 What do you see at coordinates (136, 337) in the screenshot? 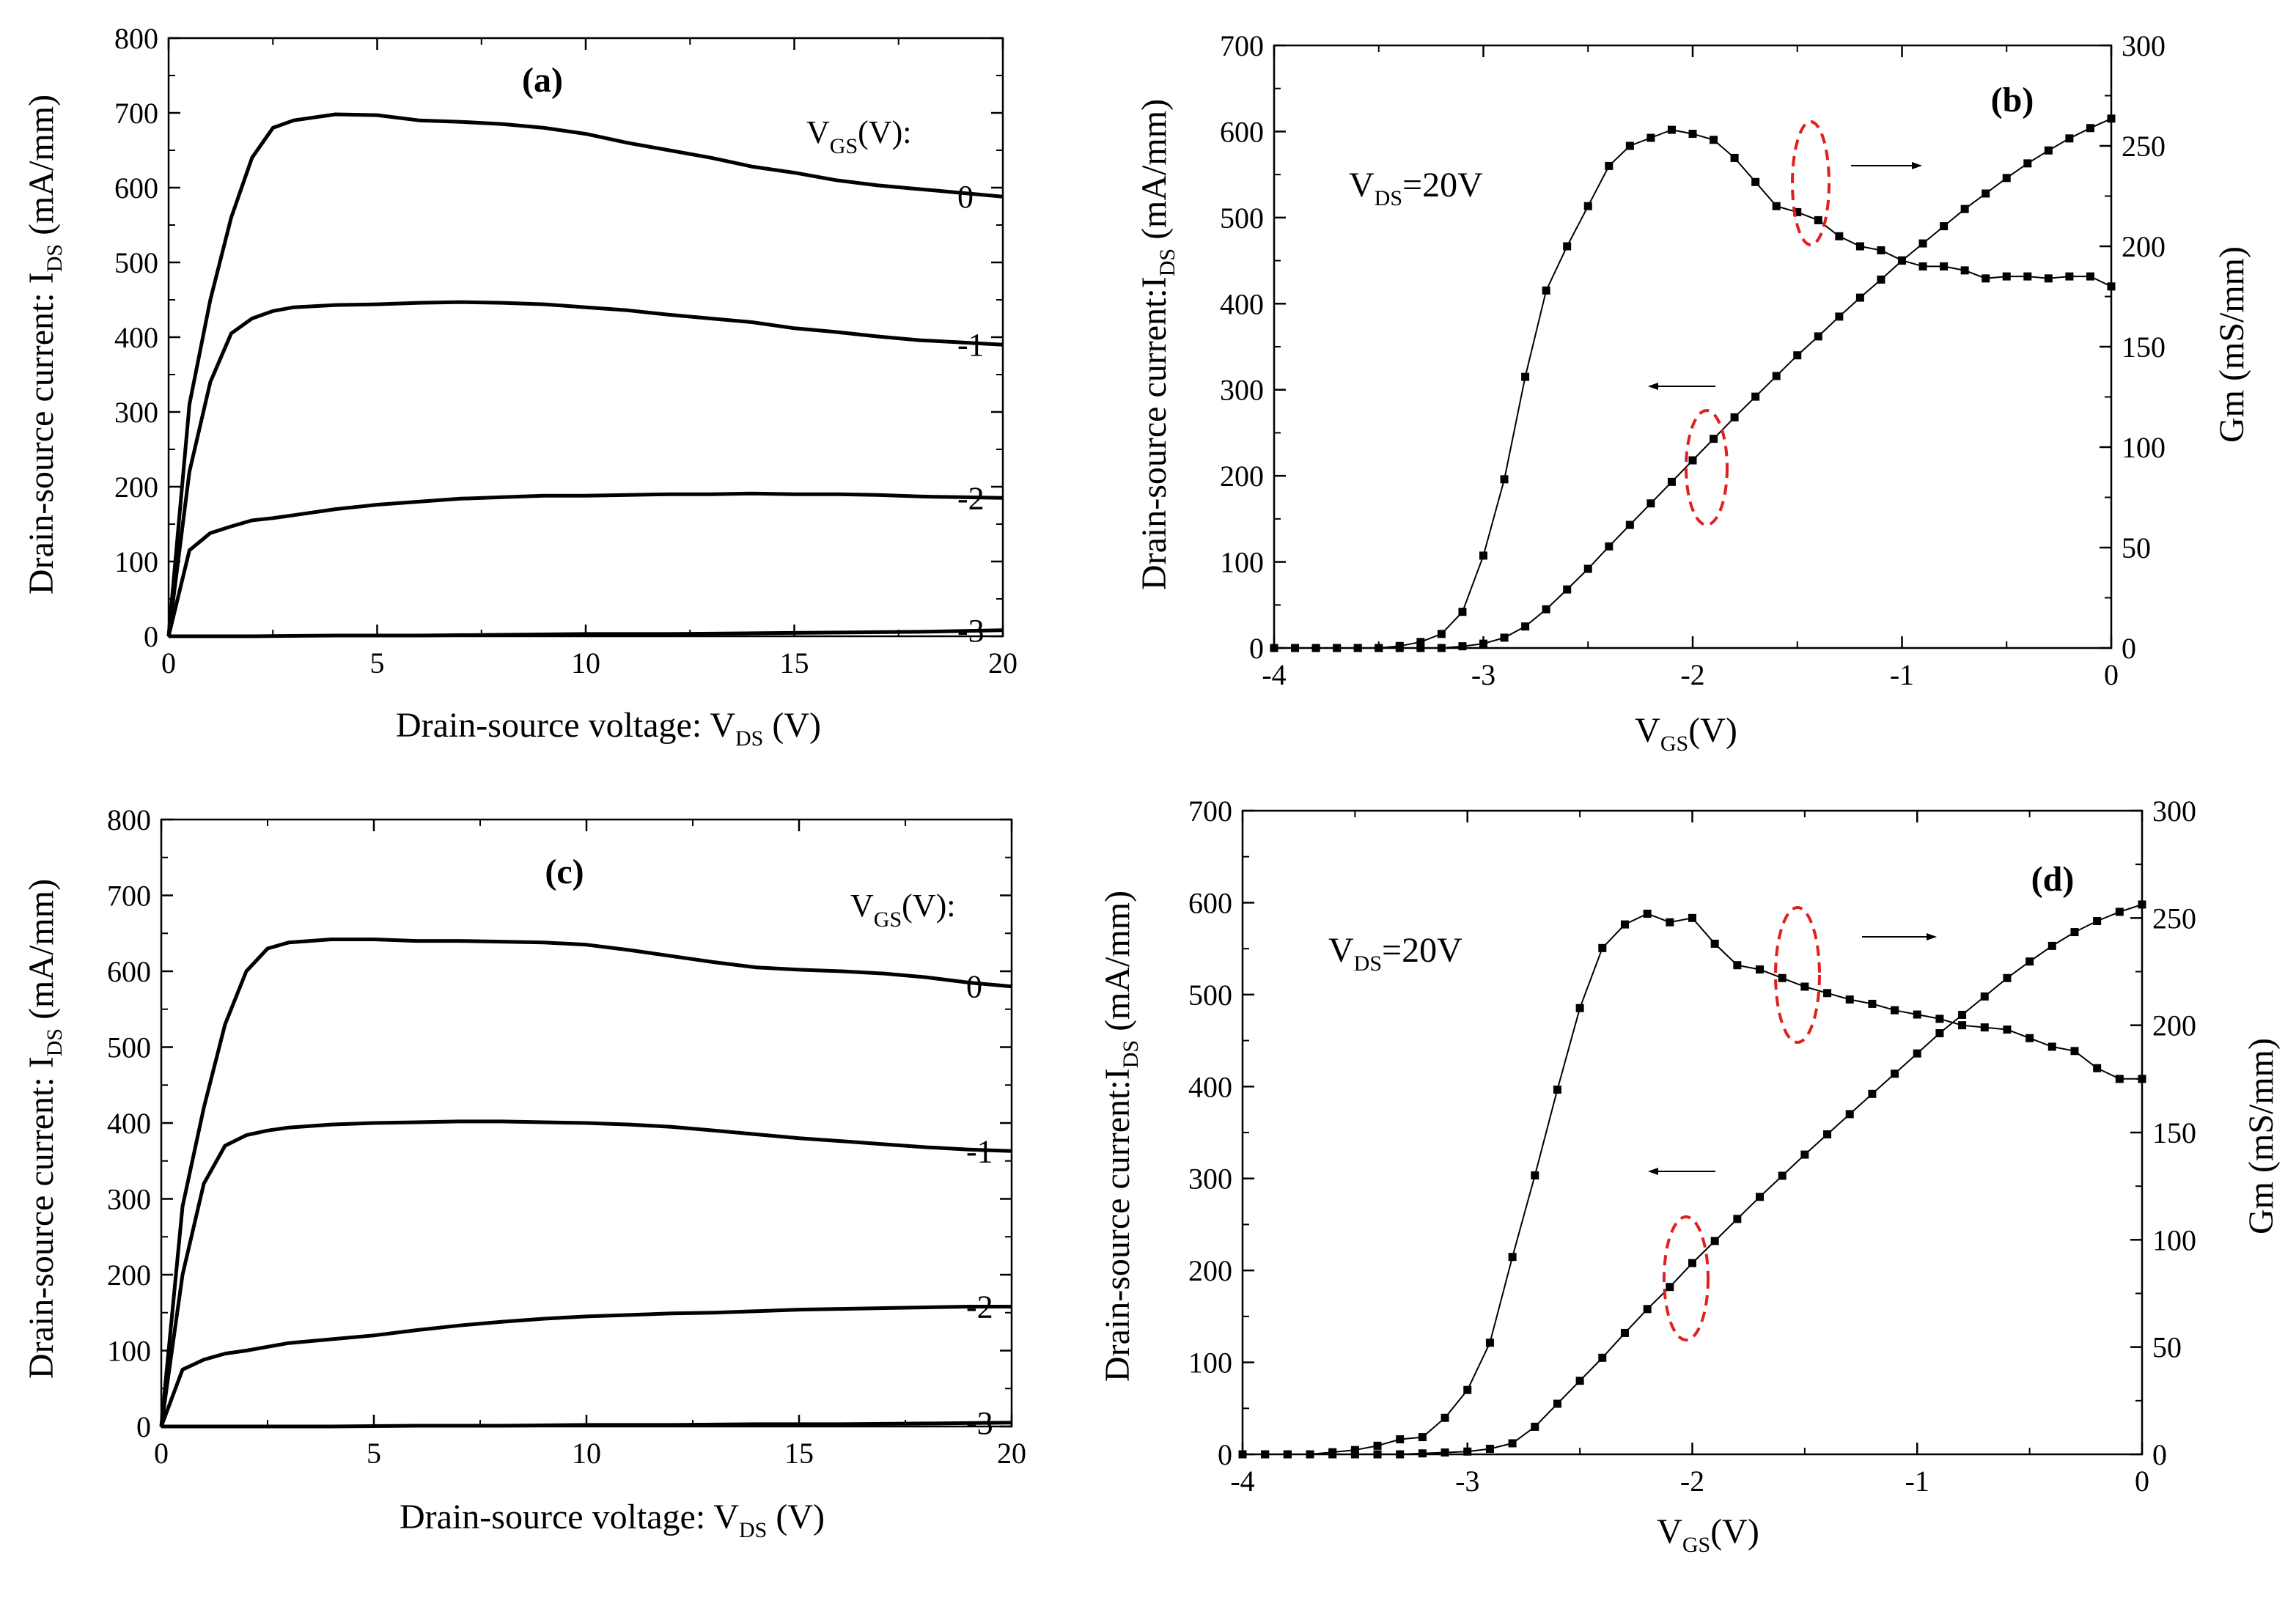
I see `panel-a-y-tick-label: 400` at bounding box center [136, 337].